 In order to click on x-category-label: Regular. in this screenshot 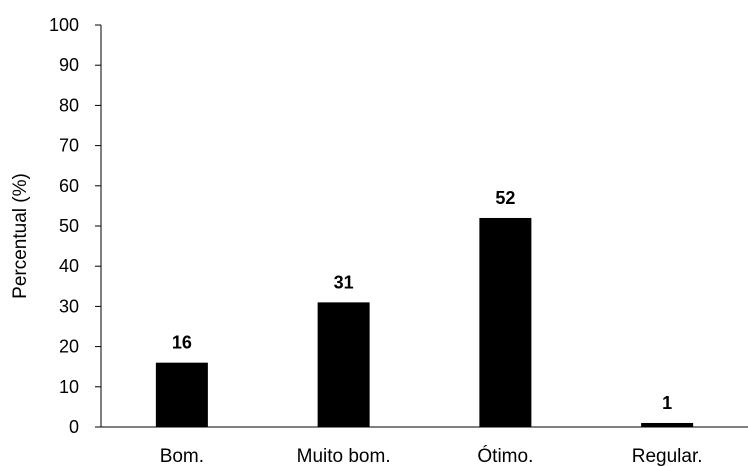, I will do `click(667, 456)`.